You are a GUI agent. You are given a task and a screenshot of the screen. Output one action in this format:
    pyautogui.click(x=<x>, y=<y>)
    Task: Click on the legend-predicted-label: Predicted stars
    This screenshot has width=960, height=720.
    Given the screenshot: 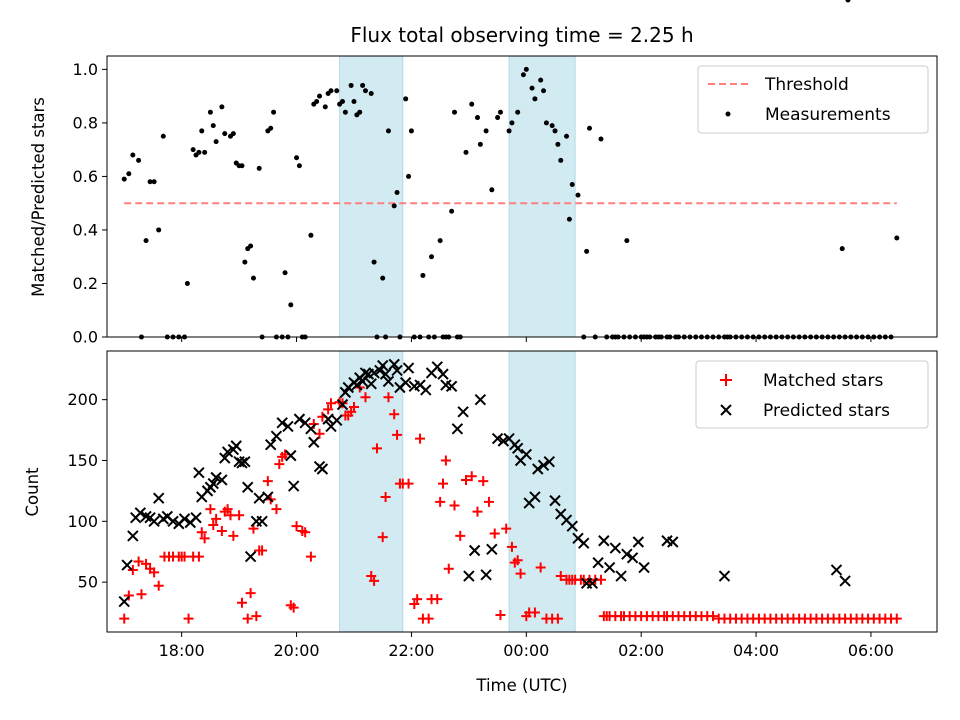 What is the action you would take?
    pyautogui.click(x=826, y=411)
    